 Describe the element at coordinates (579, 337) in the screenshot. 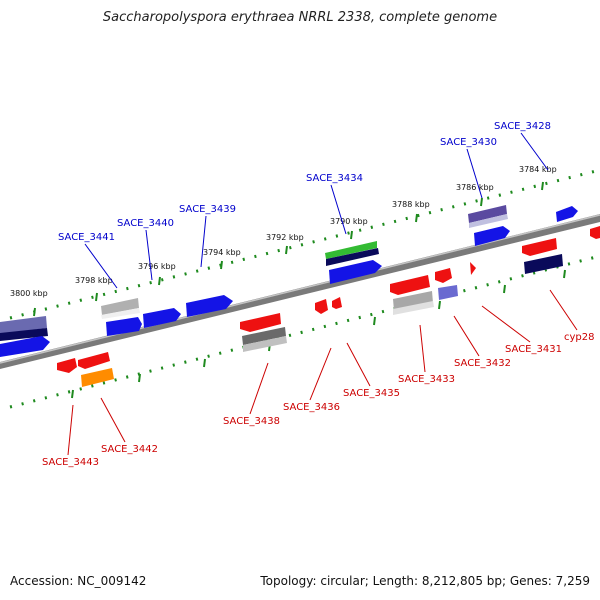

I see `gene-label: cyp28` at that location.